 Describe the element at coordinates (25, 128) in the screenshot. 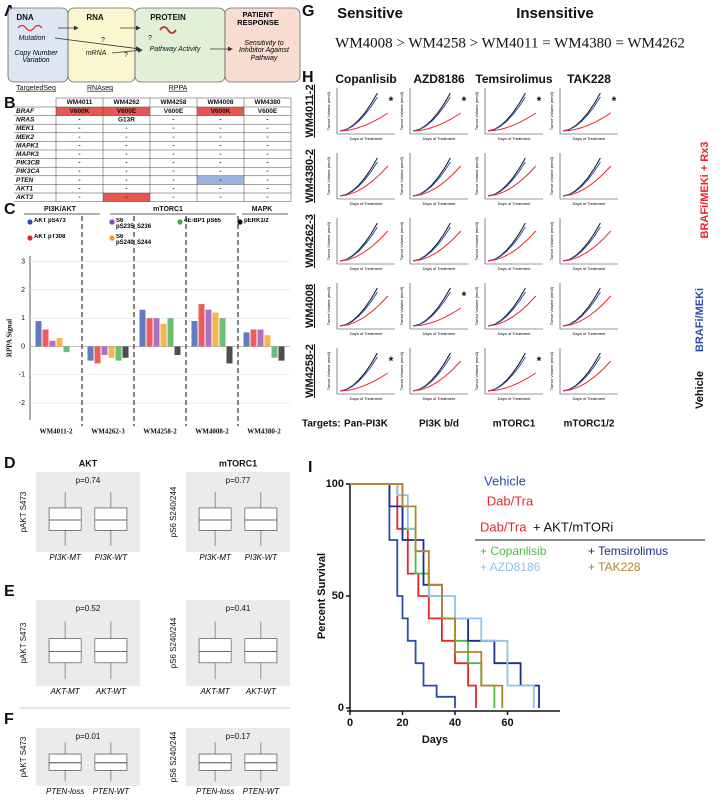

I see `gene-name: MEK1` at that location.